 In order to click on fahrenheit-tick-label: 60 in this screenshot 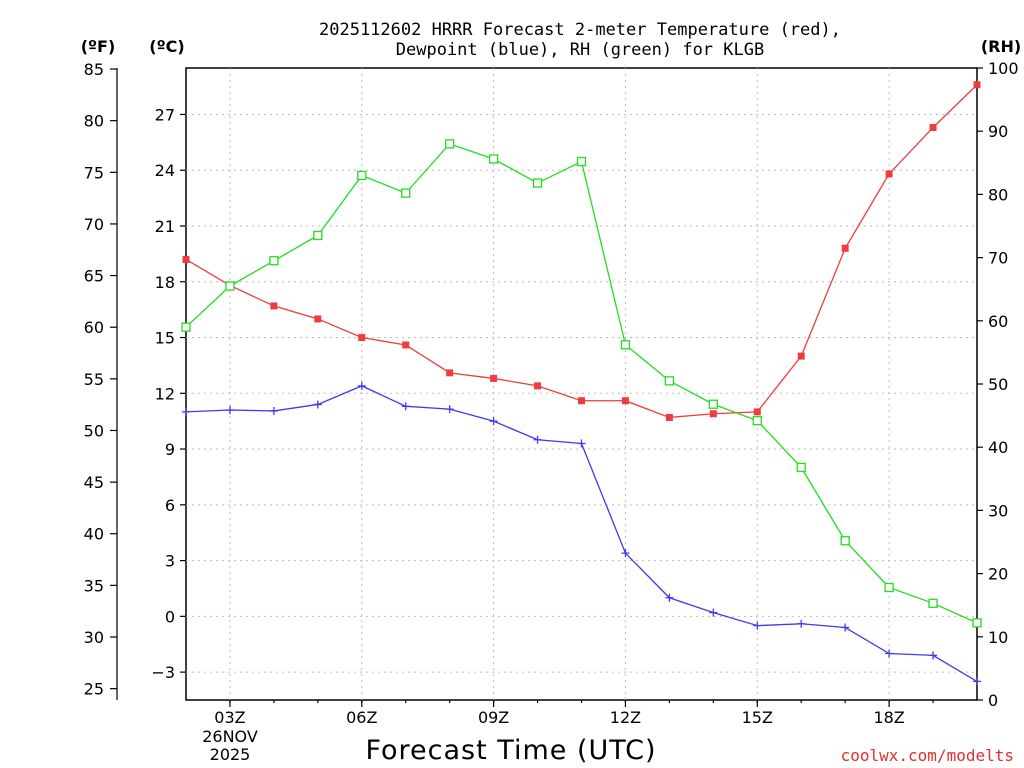, I will do `click(94, 327)`.